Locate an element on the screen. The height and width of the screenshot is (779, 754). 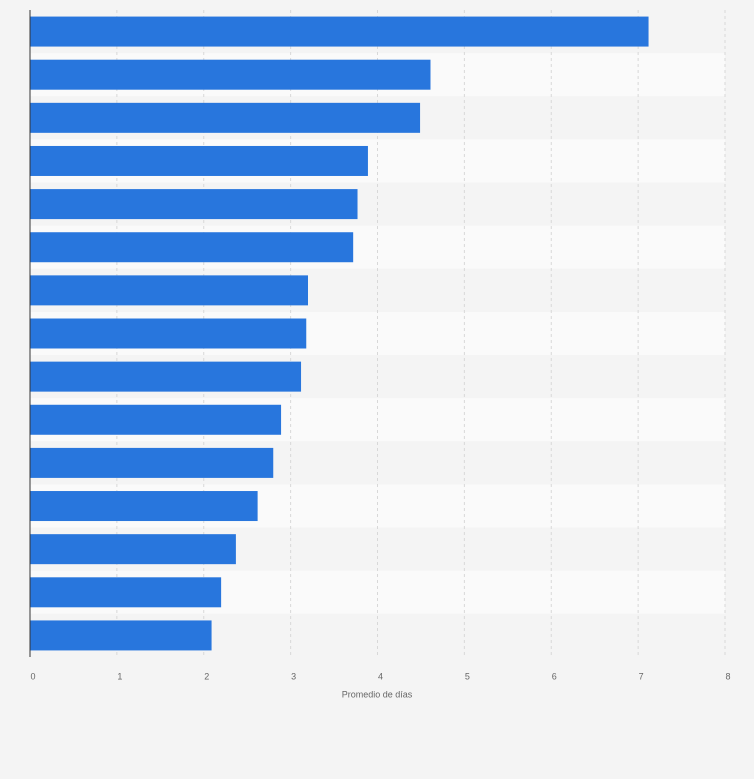
x-tick-label: 1 is located at coordinates (119, 676).